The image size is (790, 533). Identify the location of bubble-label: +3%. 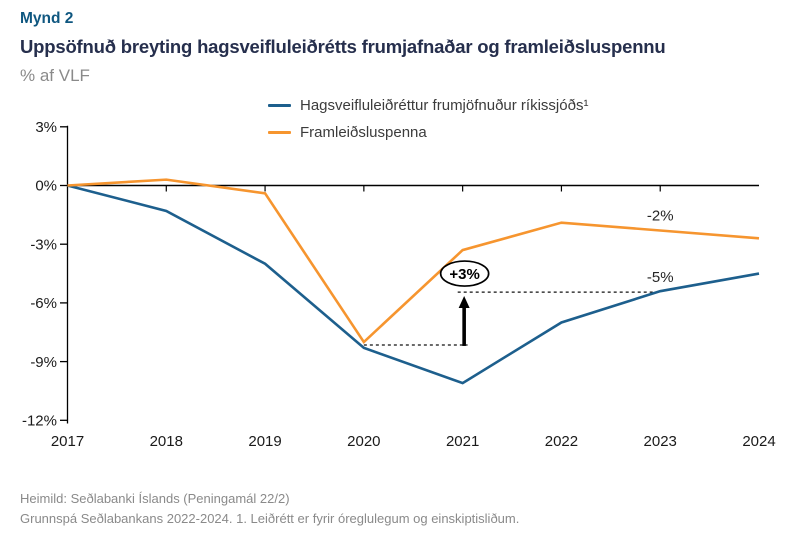
(464, 274).